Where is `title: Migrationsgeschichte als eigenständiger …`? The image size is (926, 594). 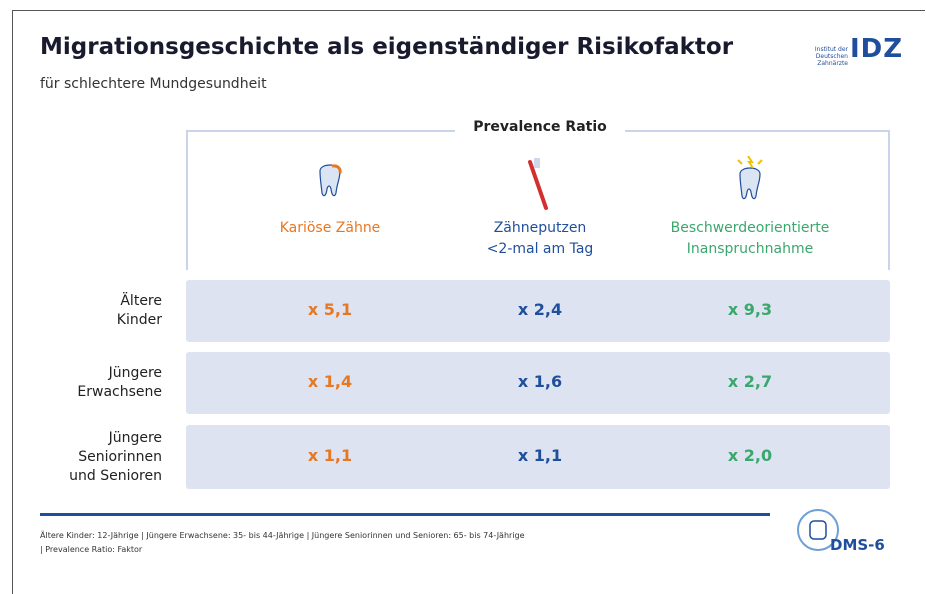
title: Migrationsgeschichte als eigenständiger … is located at coordinates (387, 47).